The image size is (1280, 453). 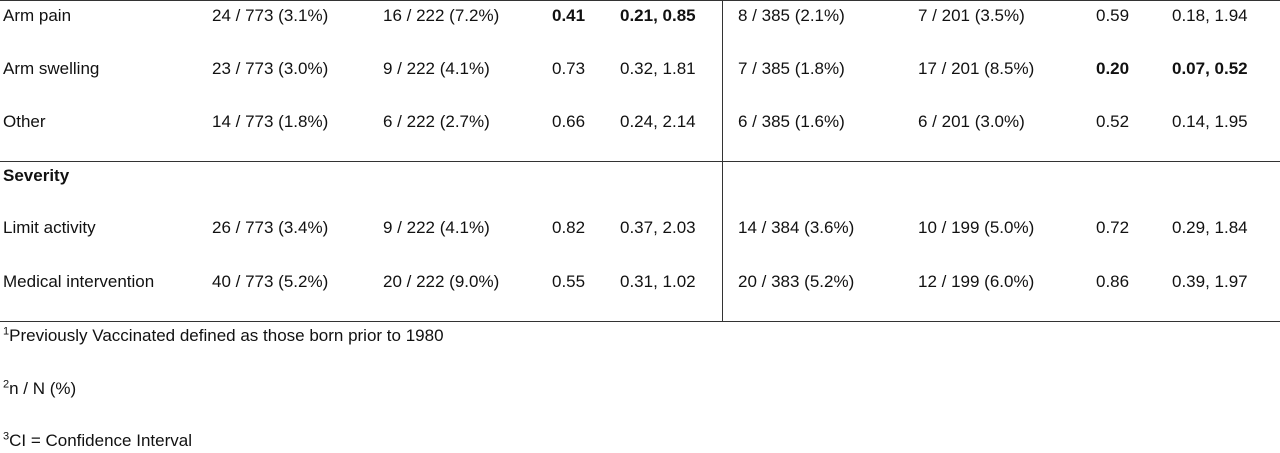 I want to click on footnote-3: 3CI = Confidence Interval, so click(x=97, y=441).